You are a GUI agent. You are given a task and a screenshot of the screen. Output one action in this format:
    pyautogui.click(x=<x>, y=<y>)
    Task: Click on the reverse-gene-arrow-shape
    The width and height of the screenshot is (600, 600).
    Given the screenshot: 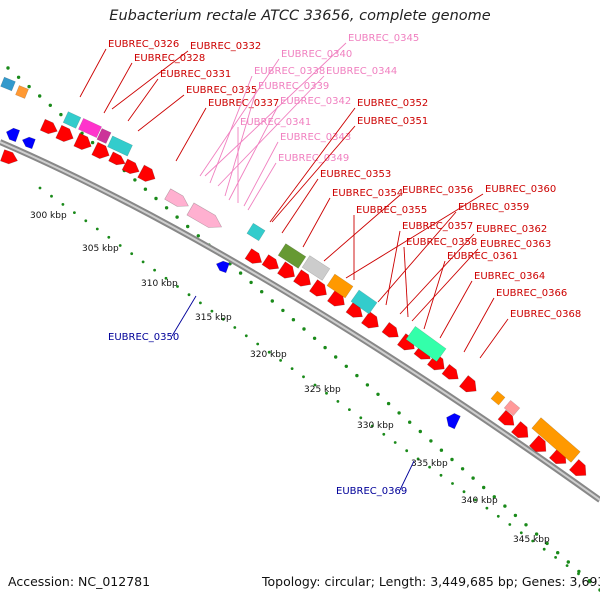 What is the action you would take?
    pyautogui.click(x=453, y=421)
    